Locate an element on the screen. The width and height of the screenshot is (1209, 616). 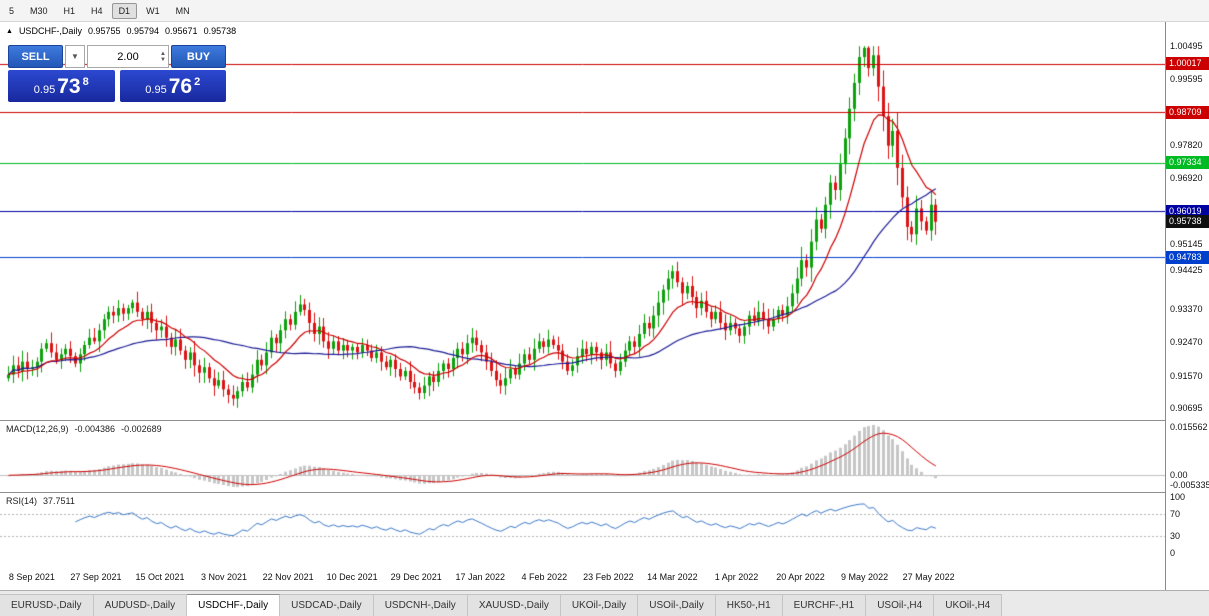
tab-hk50-h1: HK50-,H1 is located at coordinates (749, 605).